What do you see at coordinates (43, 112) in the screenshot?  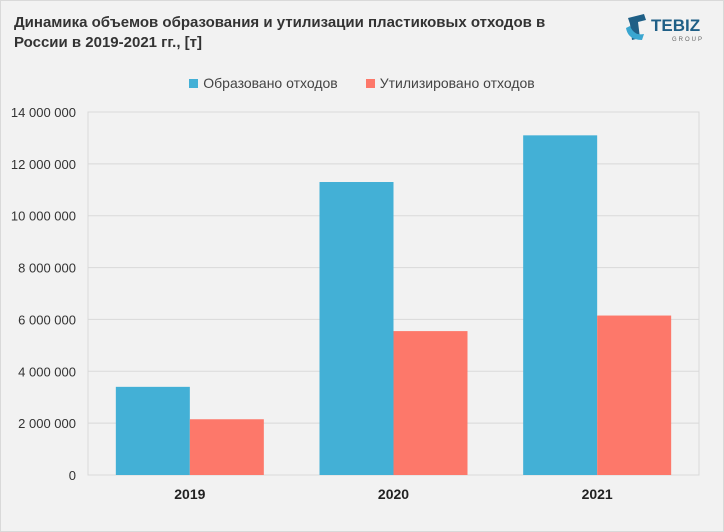 I see `y-tick-label: 14 000 000` at bounding box center [43, 112].